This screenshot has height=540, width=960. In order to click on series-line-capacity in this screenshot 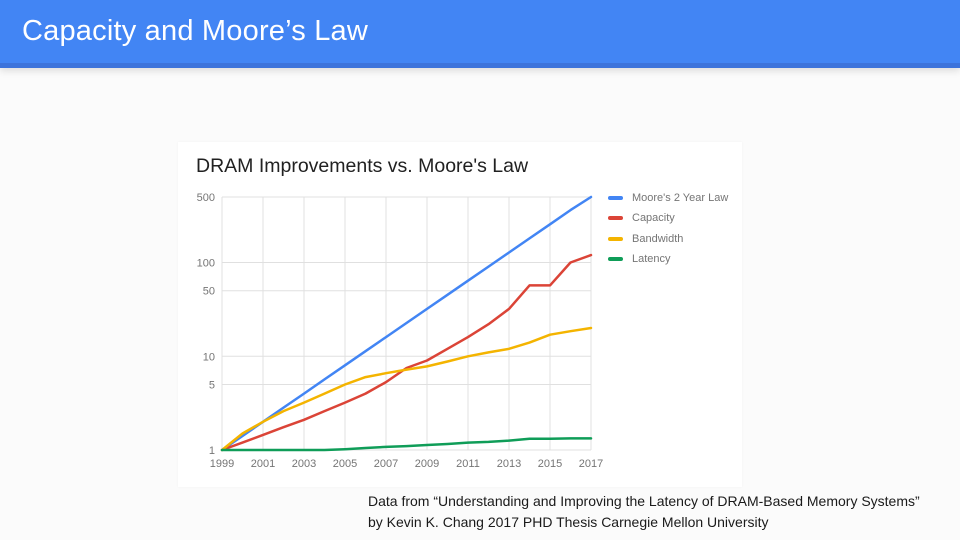, I will do `click(406, 352)`.